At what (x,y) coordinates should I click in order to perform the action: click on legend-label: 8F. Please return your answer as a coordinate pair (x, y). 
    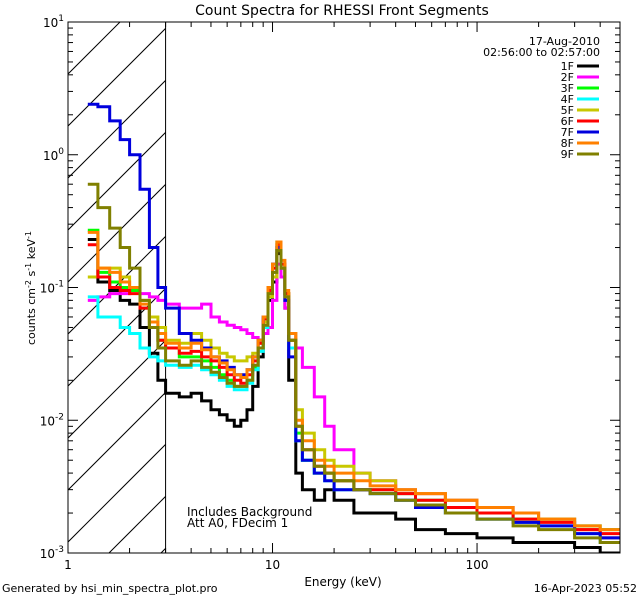
    Looking at the image, I should click on (567, 143).